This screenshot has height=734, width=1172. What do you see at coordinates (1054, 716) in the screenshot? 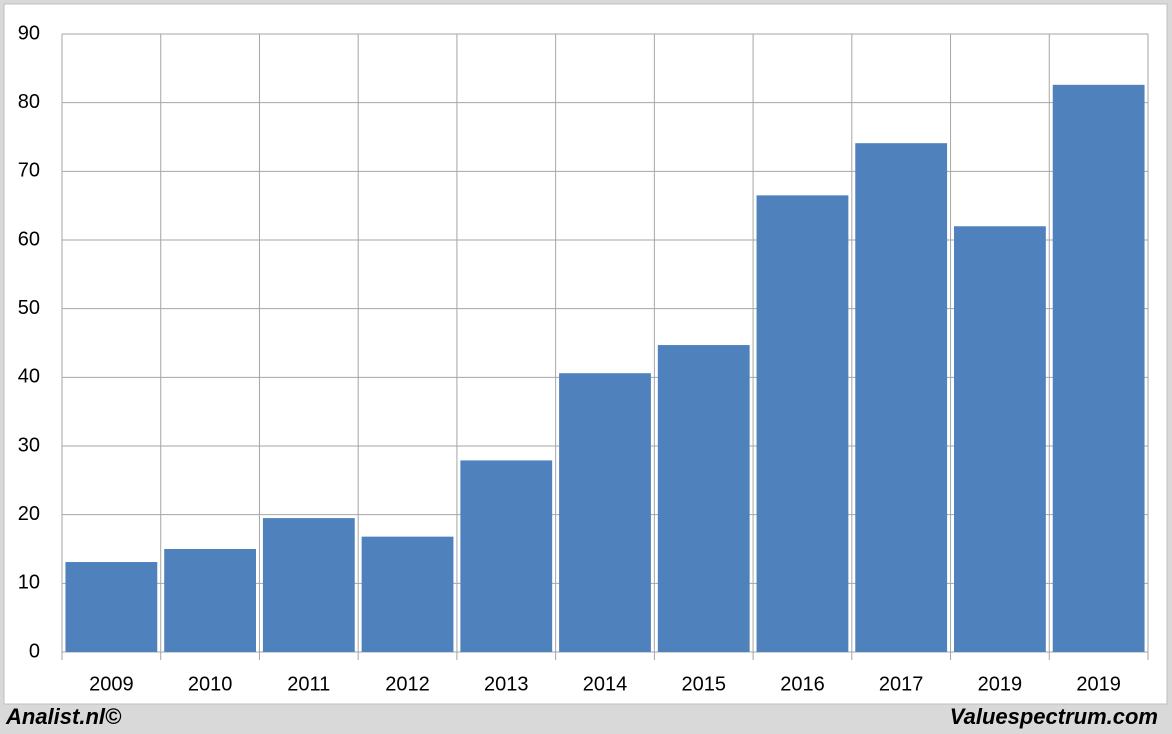
I see `source-right: Valuespectrum.com` at bounding box center [1054, 716].